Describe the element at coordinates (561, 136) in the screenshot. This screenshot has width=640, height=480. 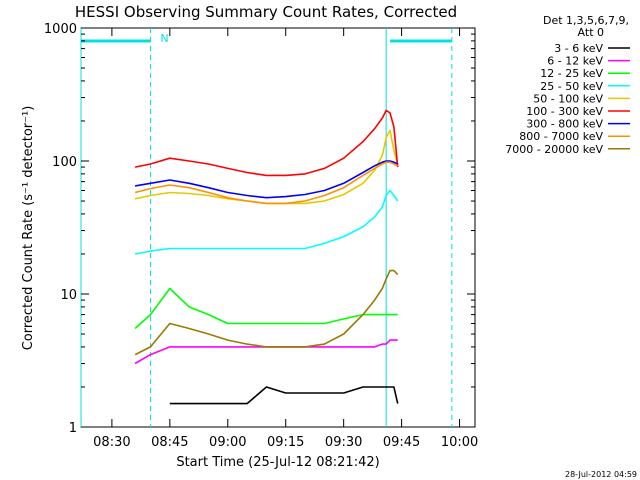
I see `legend-label-7: 800 - 7000 keV` at that location.